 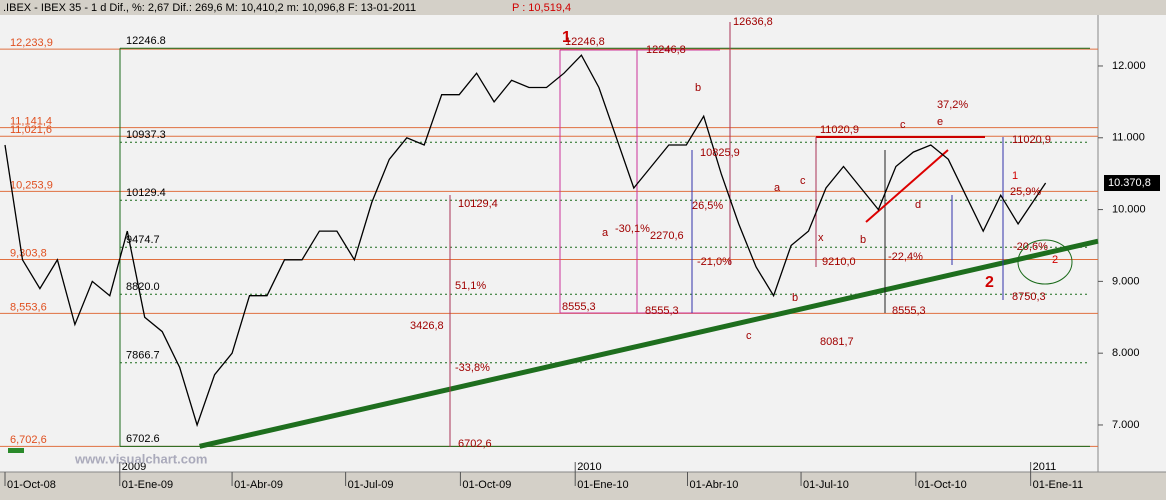 What do you see at coordinates (31, 43) in the screenshot?
I see `level-label: 12,233,9` at bounding box center [31, 43].